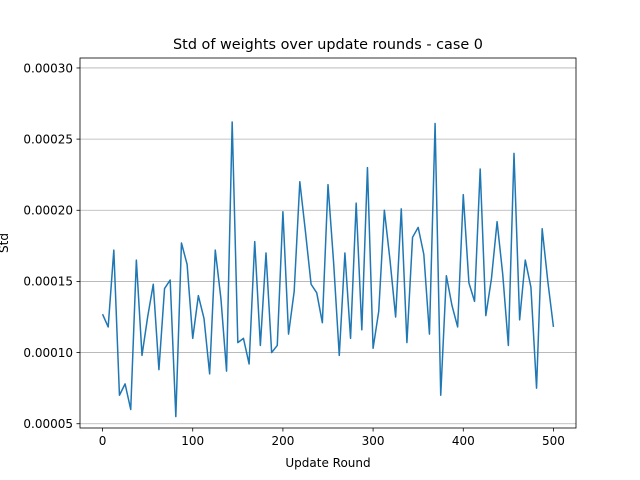 The height and width of the screenshot is (480, 640). I want to click on x-axis-label: Update Round, so click(327, 463).